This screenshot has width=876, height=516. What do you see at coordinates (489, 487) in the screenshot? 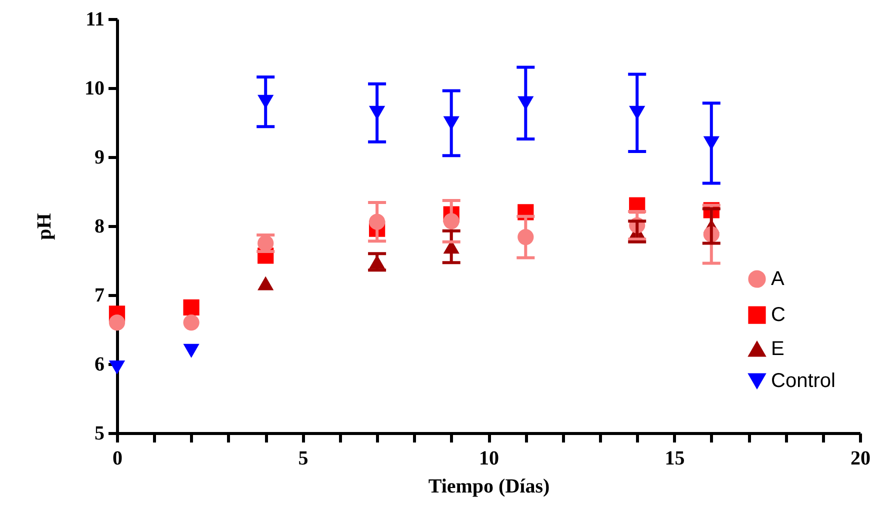
I see `x-axis-title: Tiempo (Días)` at bounding box center [489, 487].